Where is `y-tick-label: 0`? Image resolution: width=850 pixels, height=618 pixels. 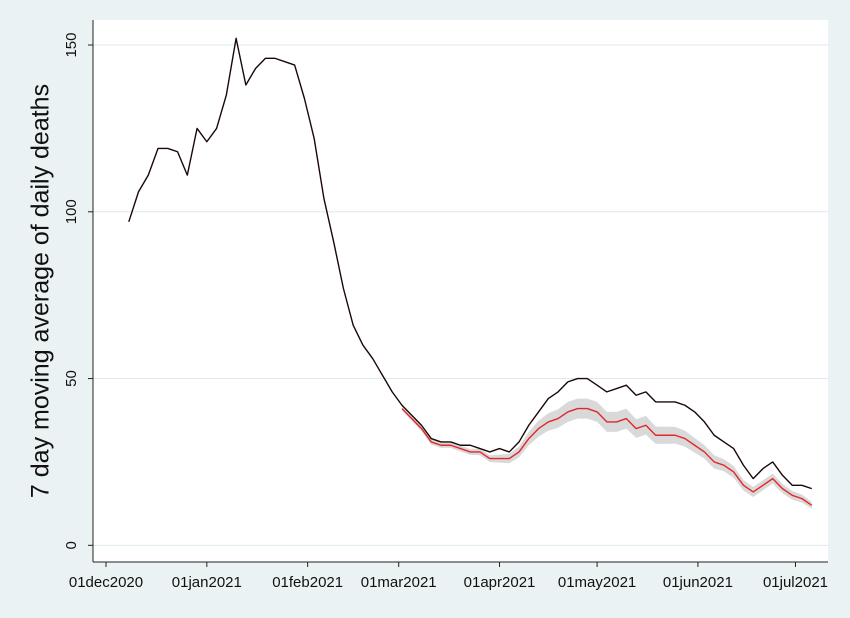
y-tick-label: 0 is located at coordinates (71, 545).